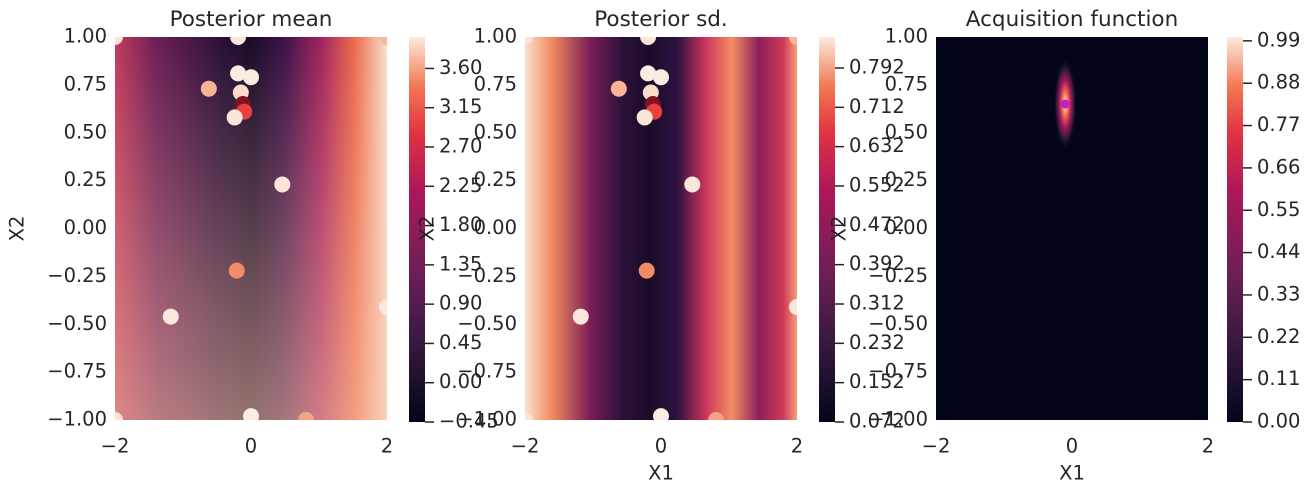 The width and height of the screenshot is (1316, 501). I want to click on colorbar-tick-label: 0.22, so click(1278, 336).